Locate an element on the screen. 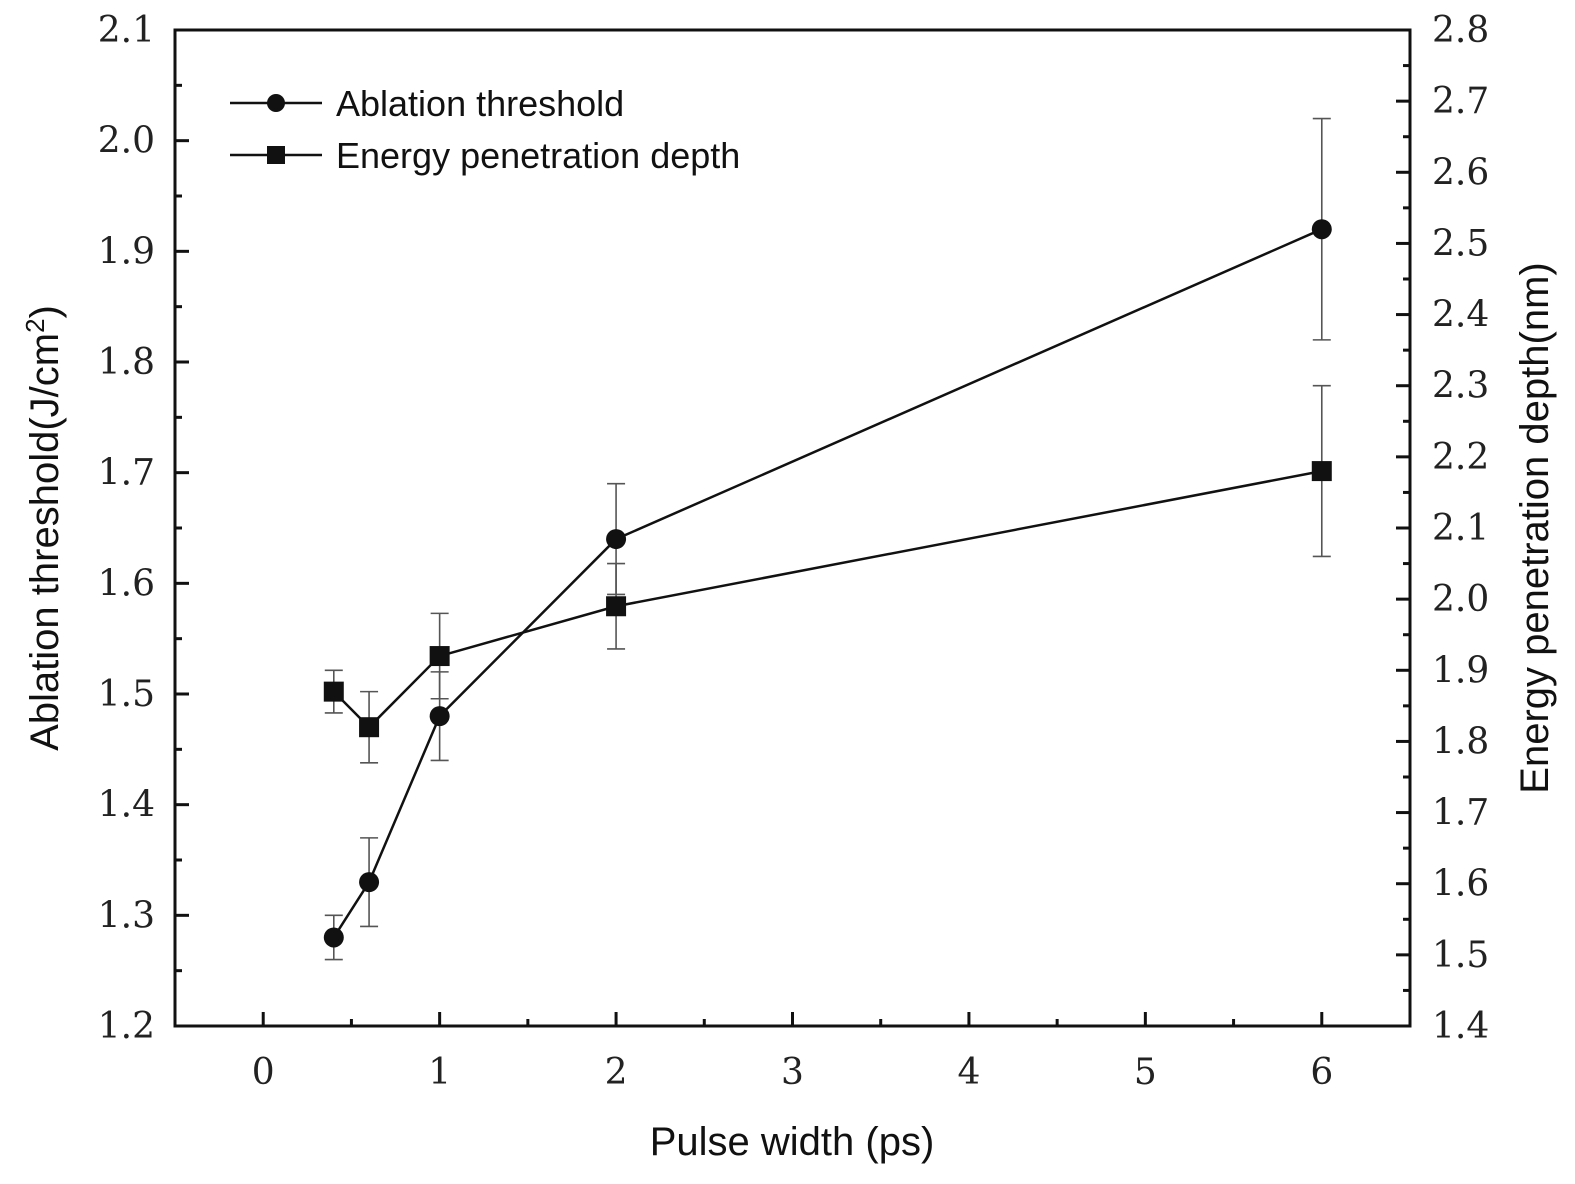 This screenshot has height=1184, width=1575. x-tick-label: 1 is located at coordinates (439, 1072).